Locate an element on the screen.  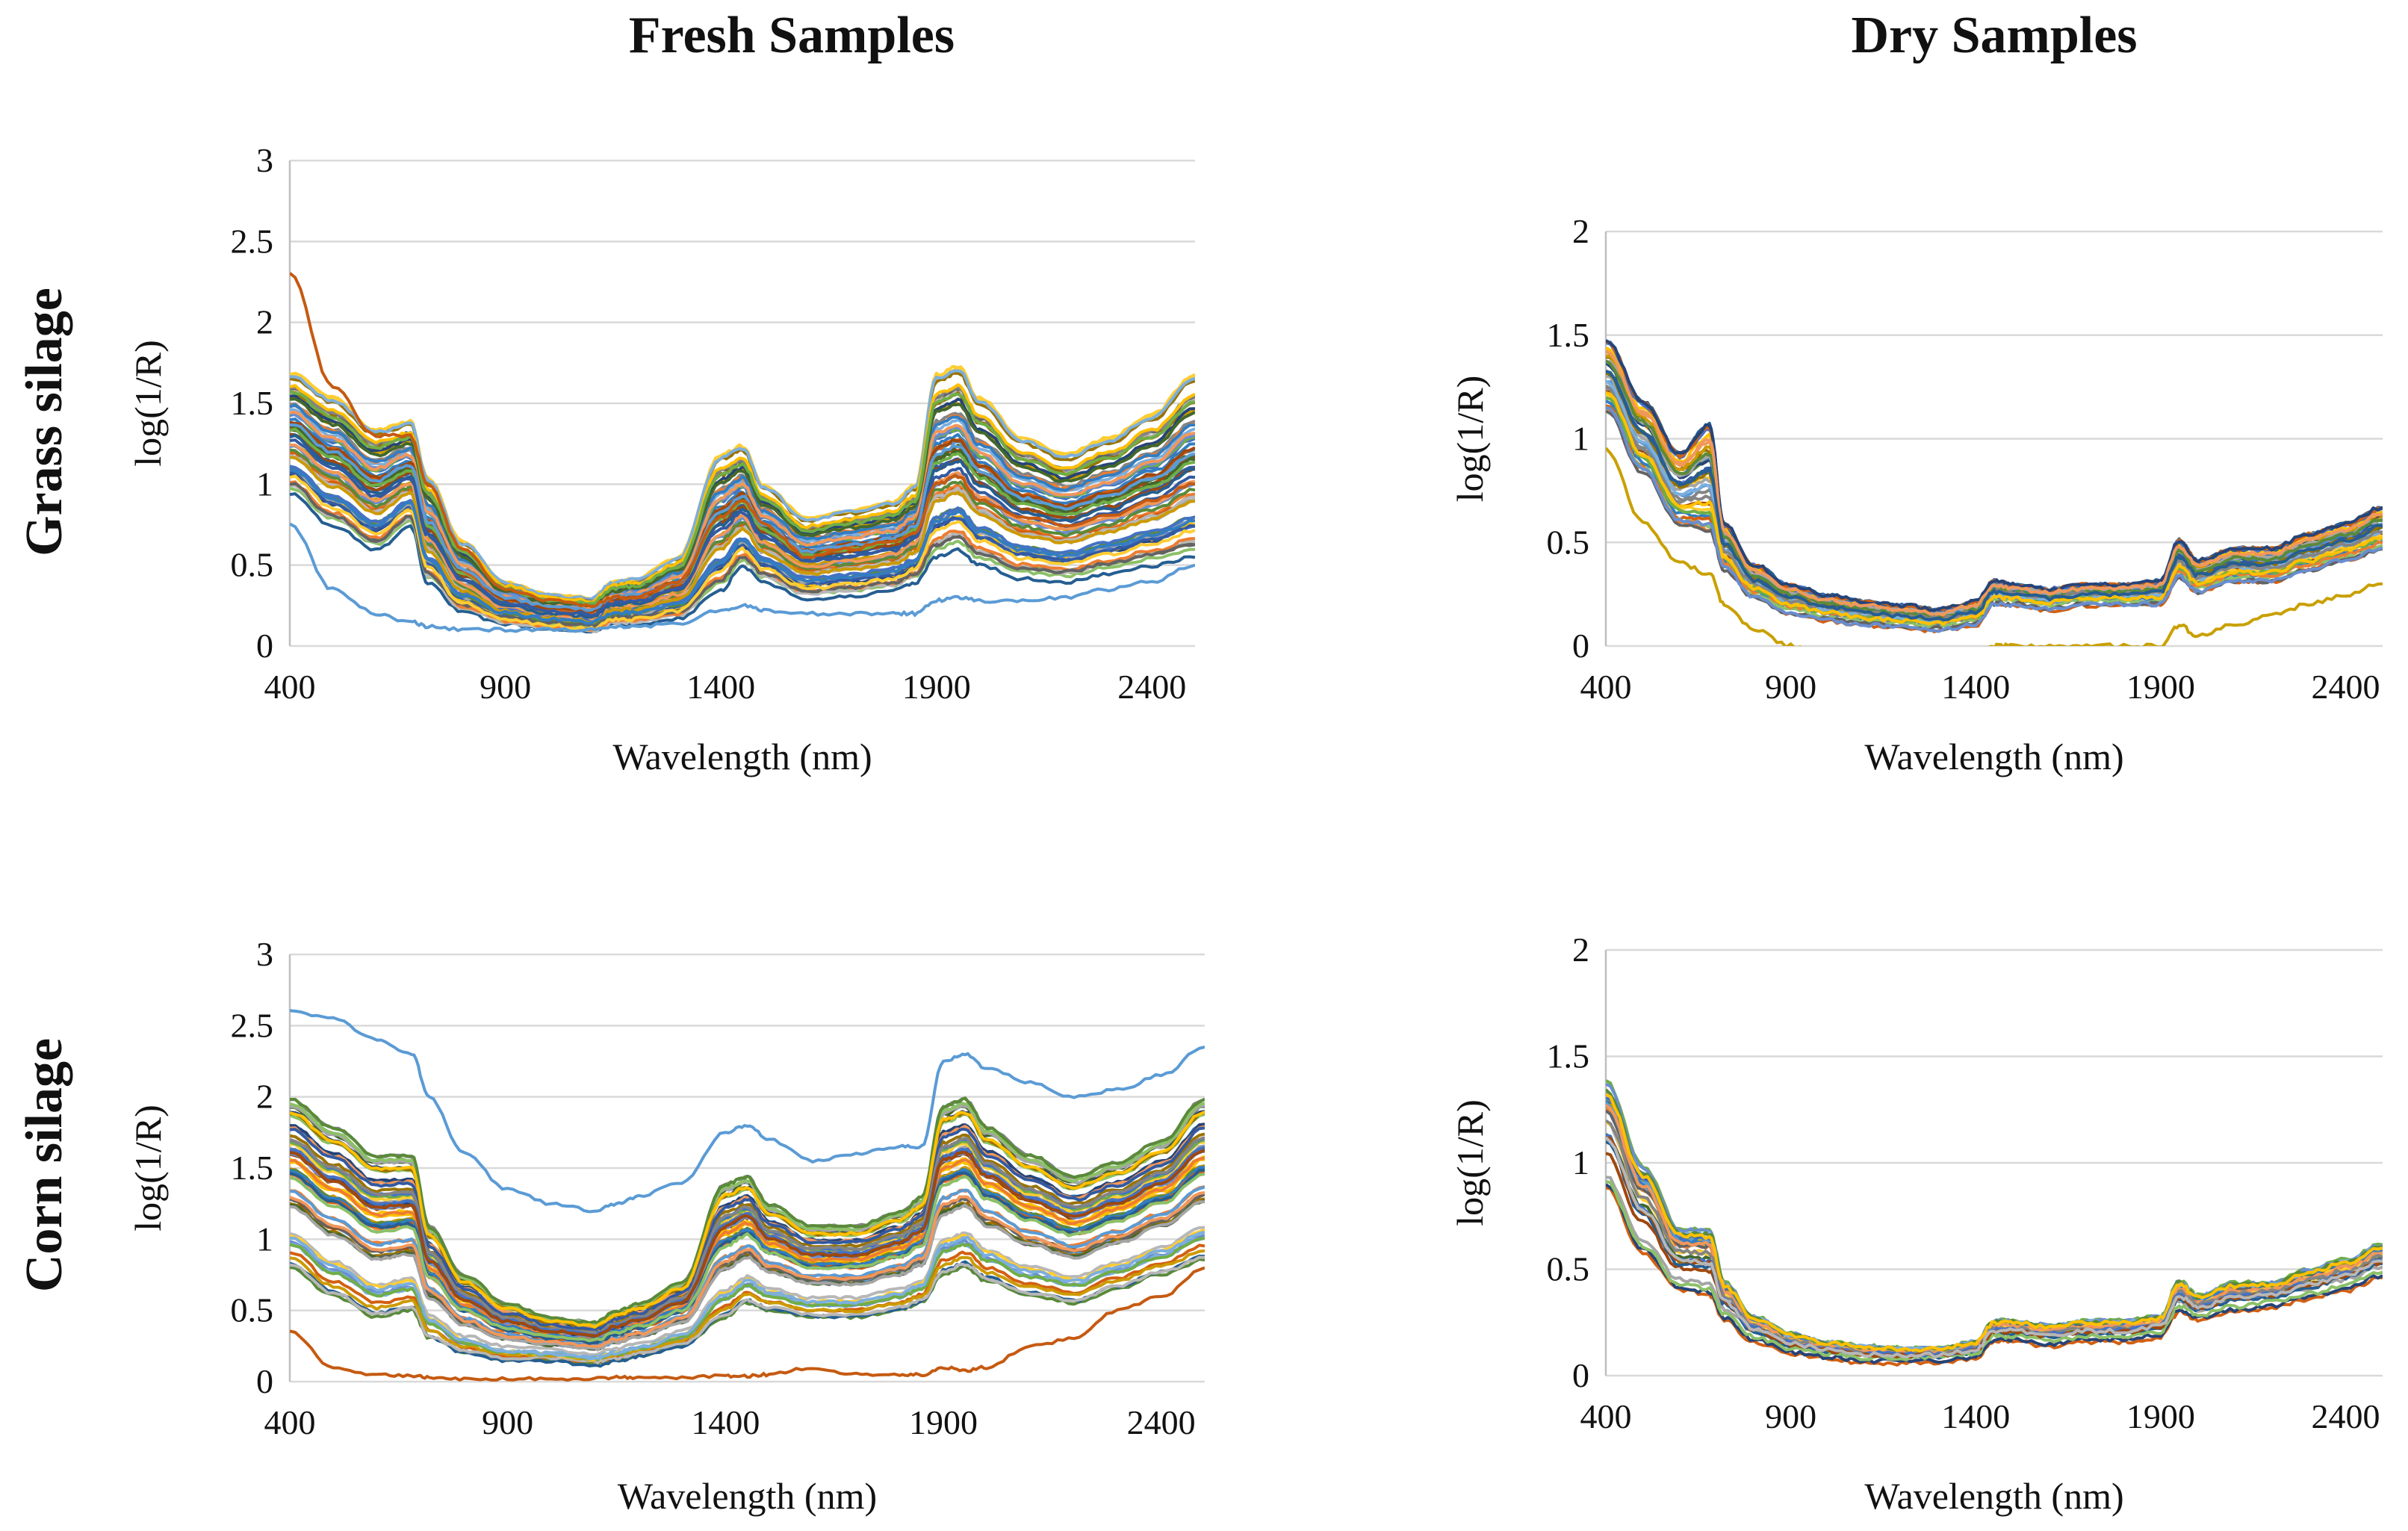
column-title-fresh: Fresh Samples is located at coordinates (791, 35).